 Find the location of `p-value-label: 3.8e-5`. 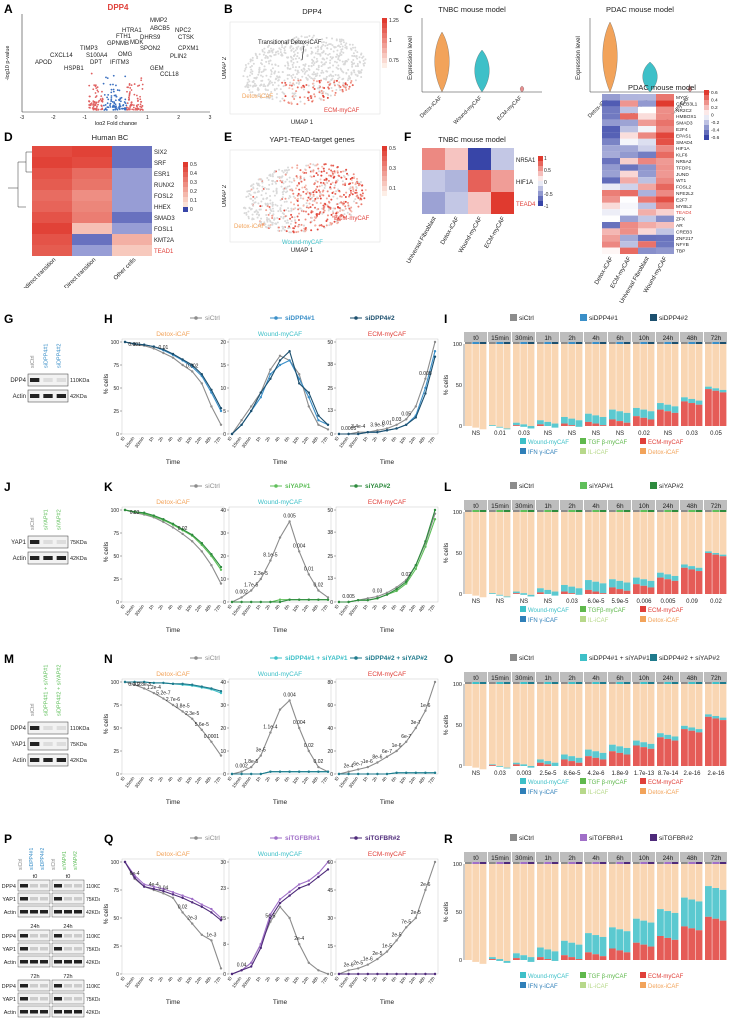

p-value-label: 3.8e-5 is located at coordinates (183, 706).